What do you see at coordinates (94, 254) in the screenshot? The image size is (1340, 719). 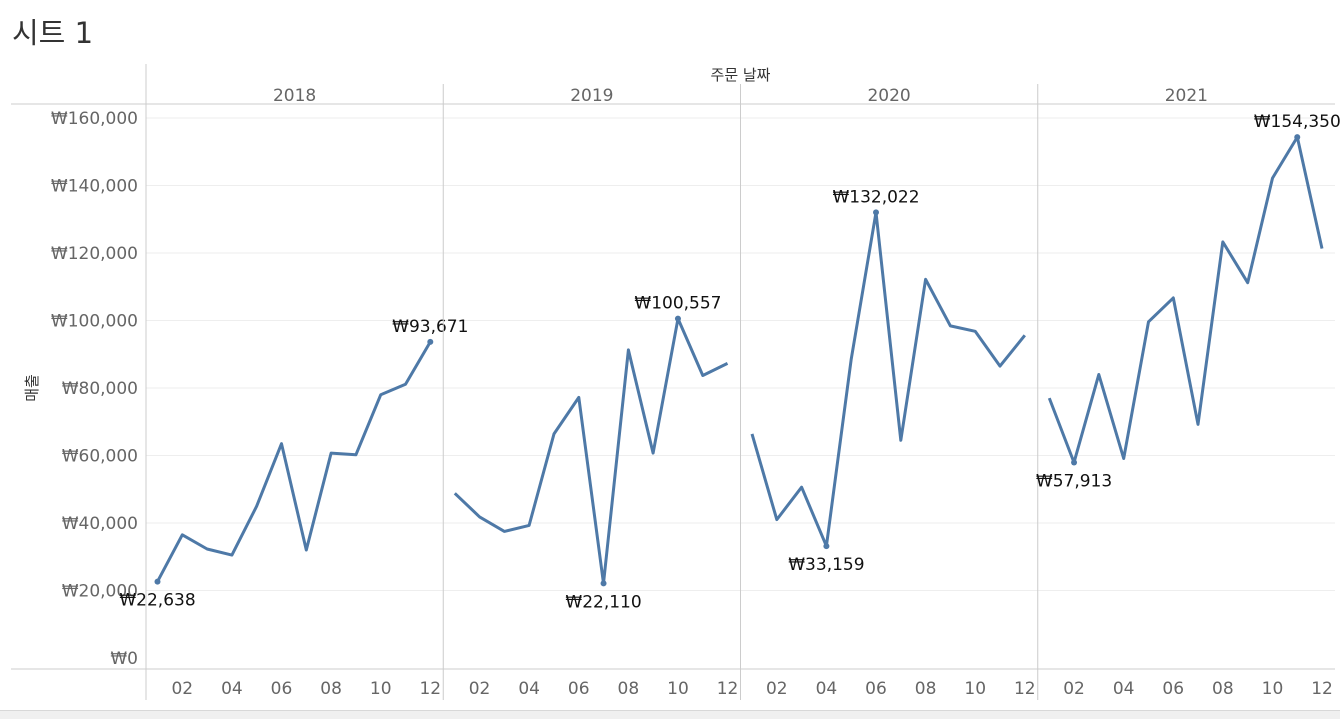 I see `y-tick-label: ₩120,000` at bounding box center [94, 254].